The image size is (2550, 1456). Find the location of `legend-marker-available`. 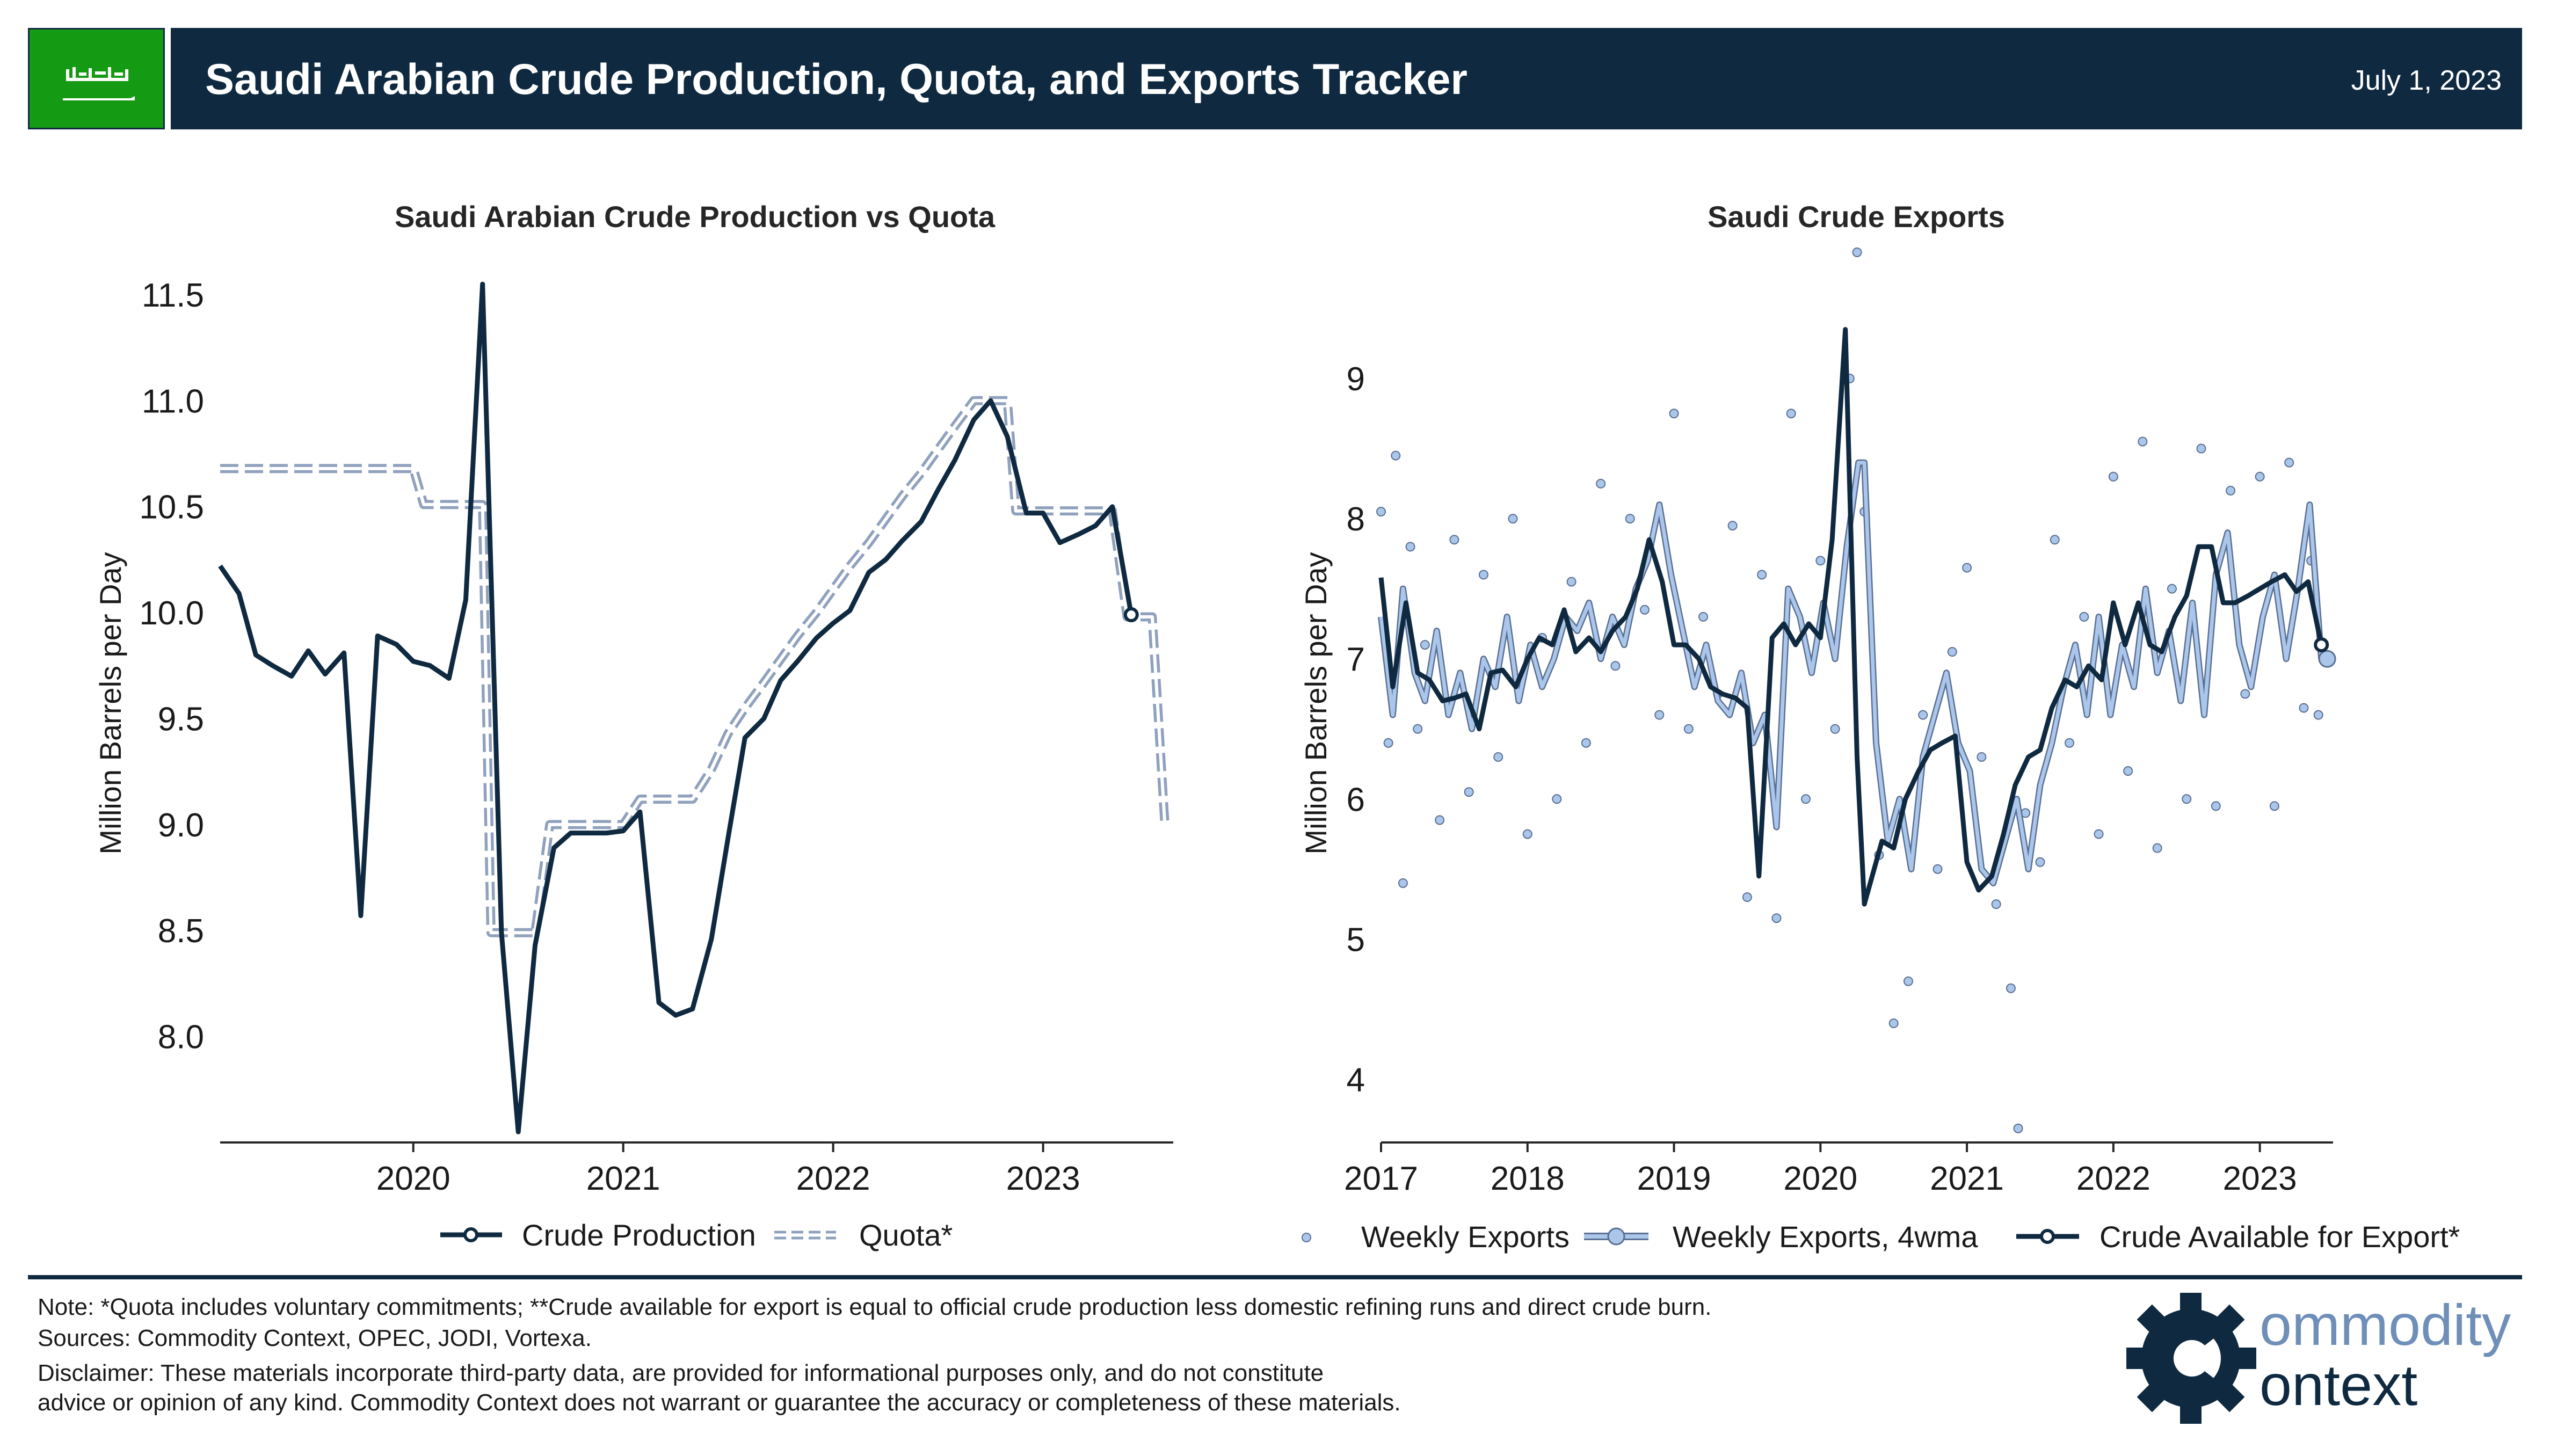

legend-marker-available is located at coordinates (2047, 1236).